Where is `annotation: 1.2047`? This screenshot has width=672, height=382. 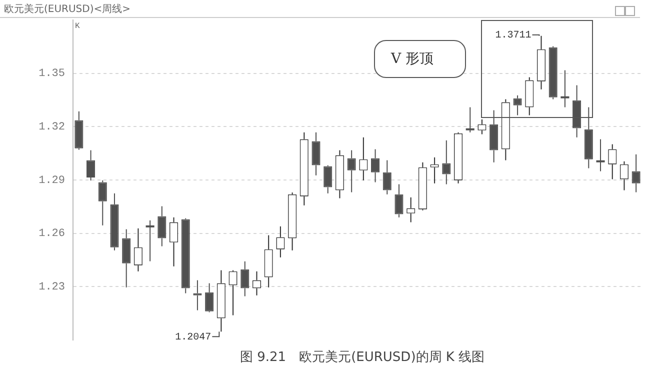
annotation: 1.2047 is located at coordinates (193, 338).